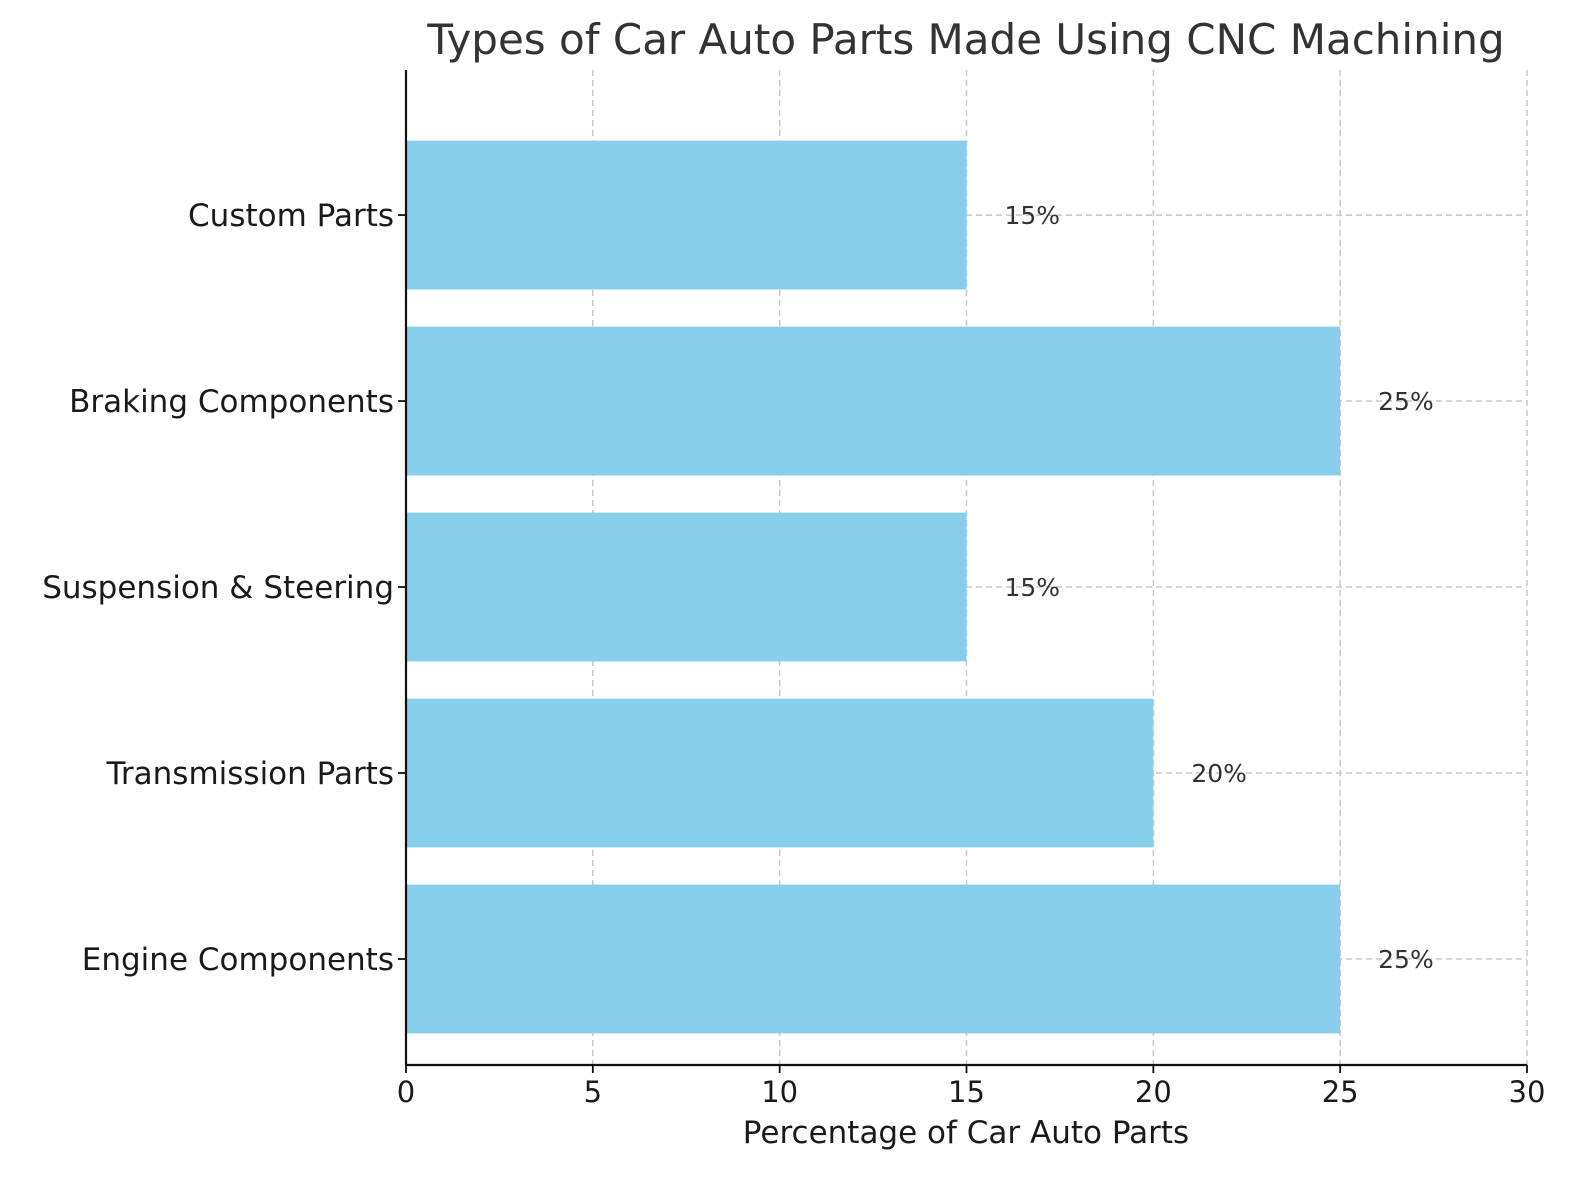  Describe the element at coordinates (593, 1092) in the screenshot. I see `x-tick-label: 5` at that location.